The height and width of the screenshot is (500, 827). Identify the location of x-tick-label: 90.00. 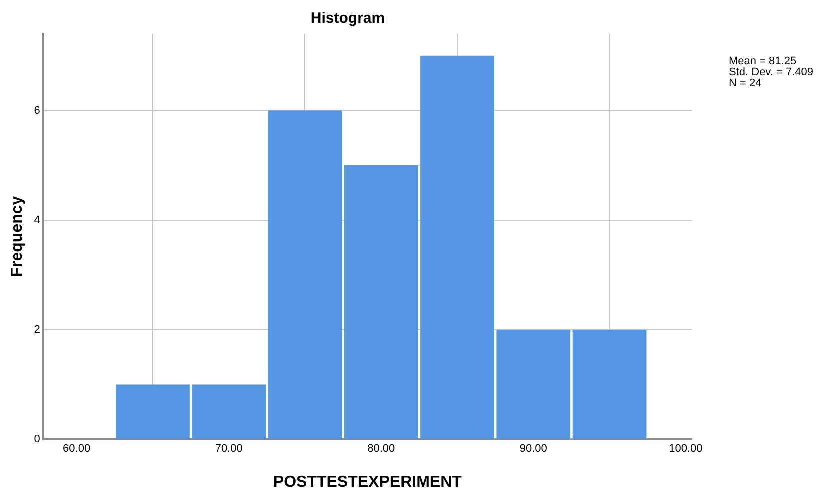
(534, 449).